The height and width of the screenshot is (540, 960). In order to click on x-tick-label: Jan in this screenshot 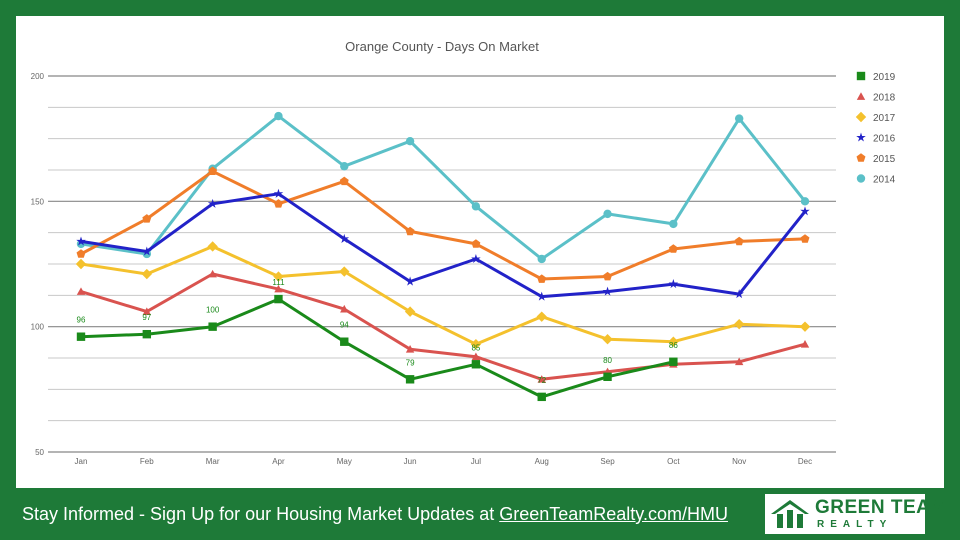, I will do `click(81, 461)`.